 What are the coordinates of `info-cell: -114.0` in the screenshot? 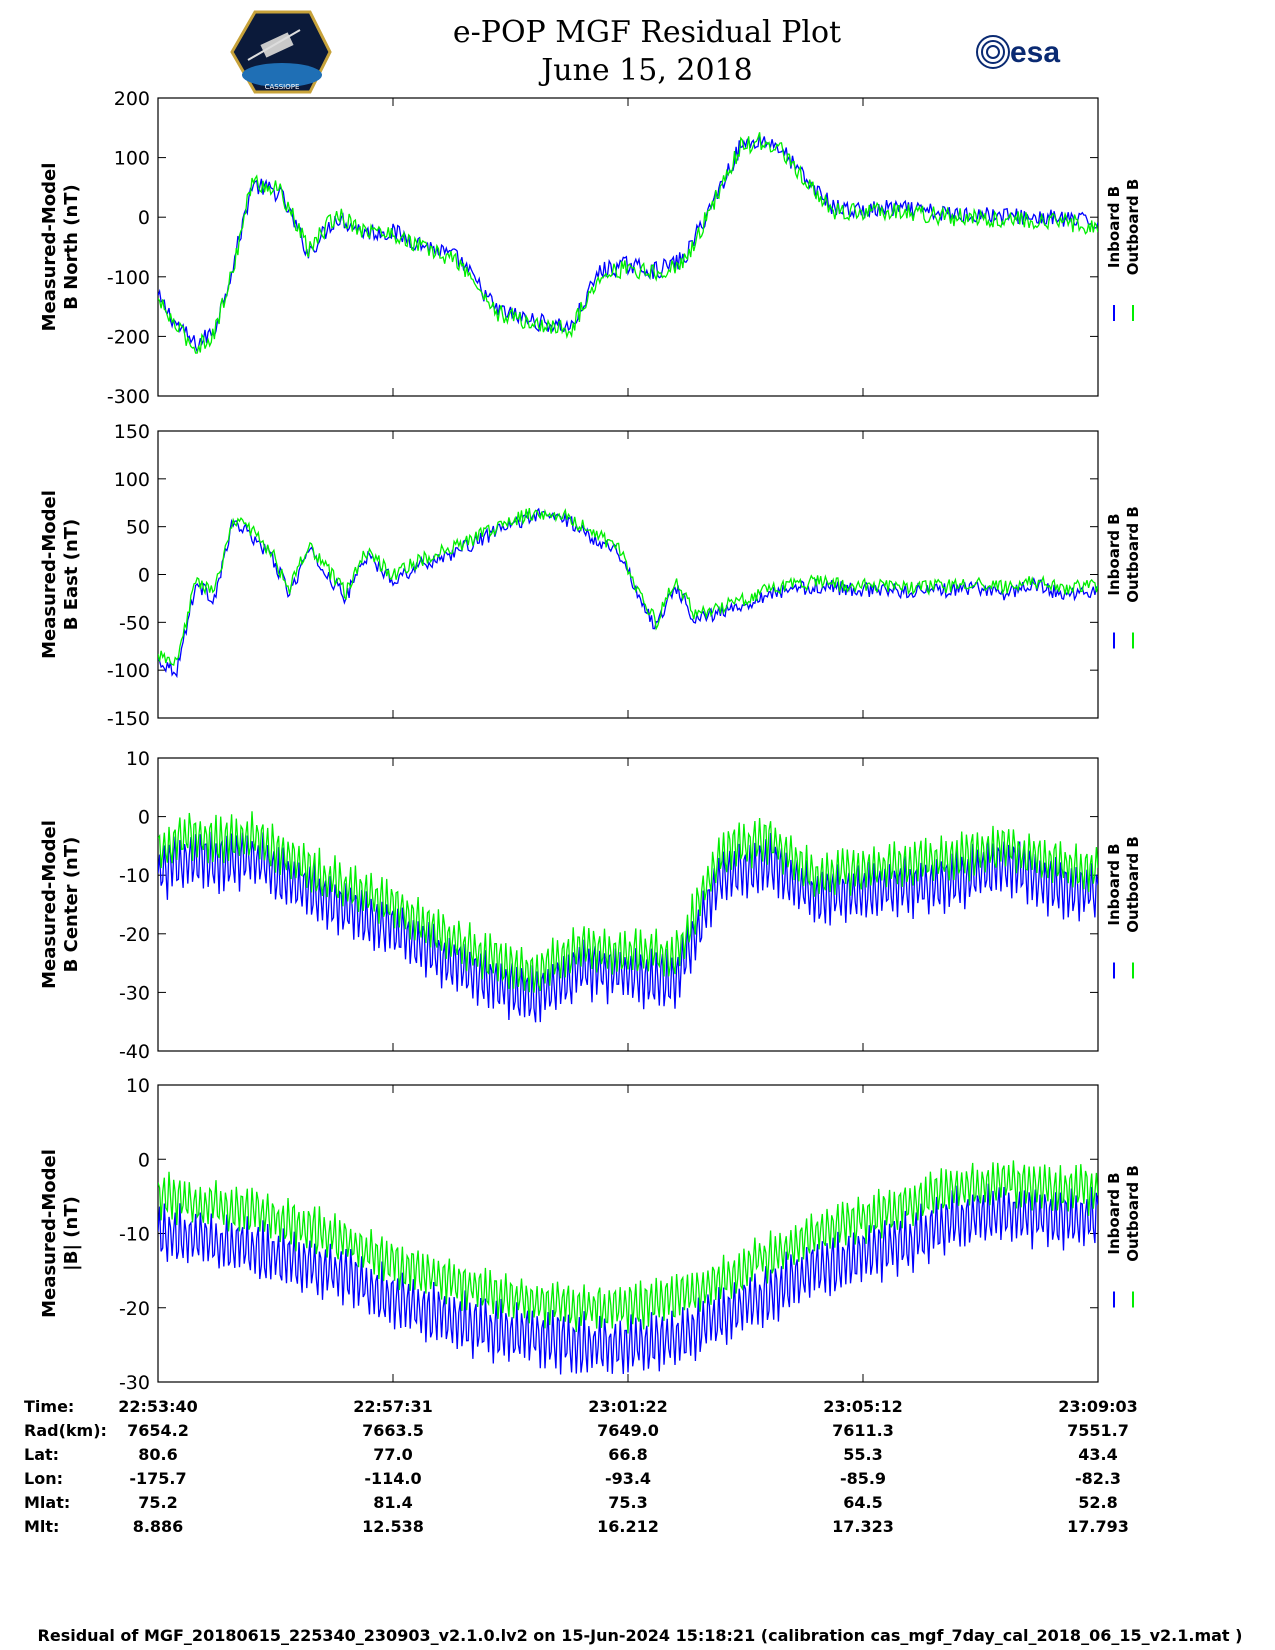 It's located at (392, 1478).